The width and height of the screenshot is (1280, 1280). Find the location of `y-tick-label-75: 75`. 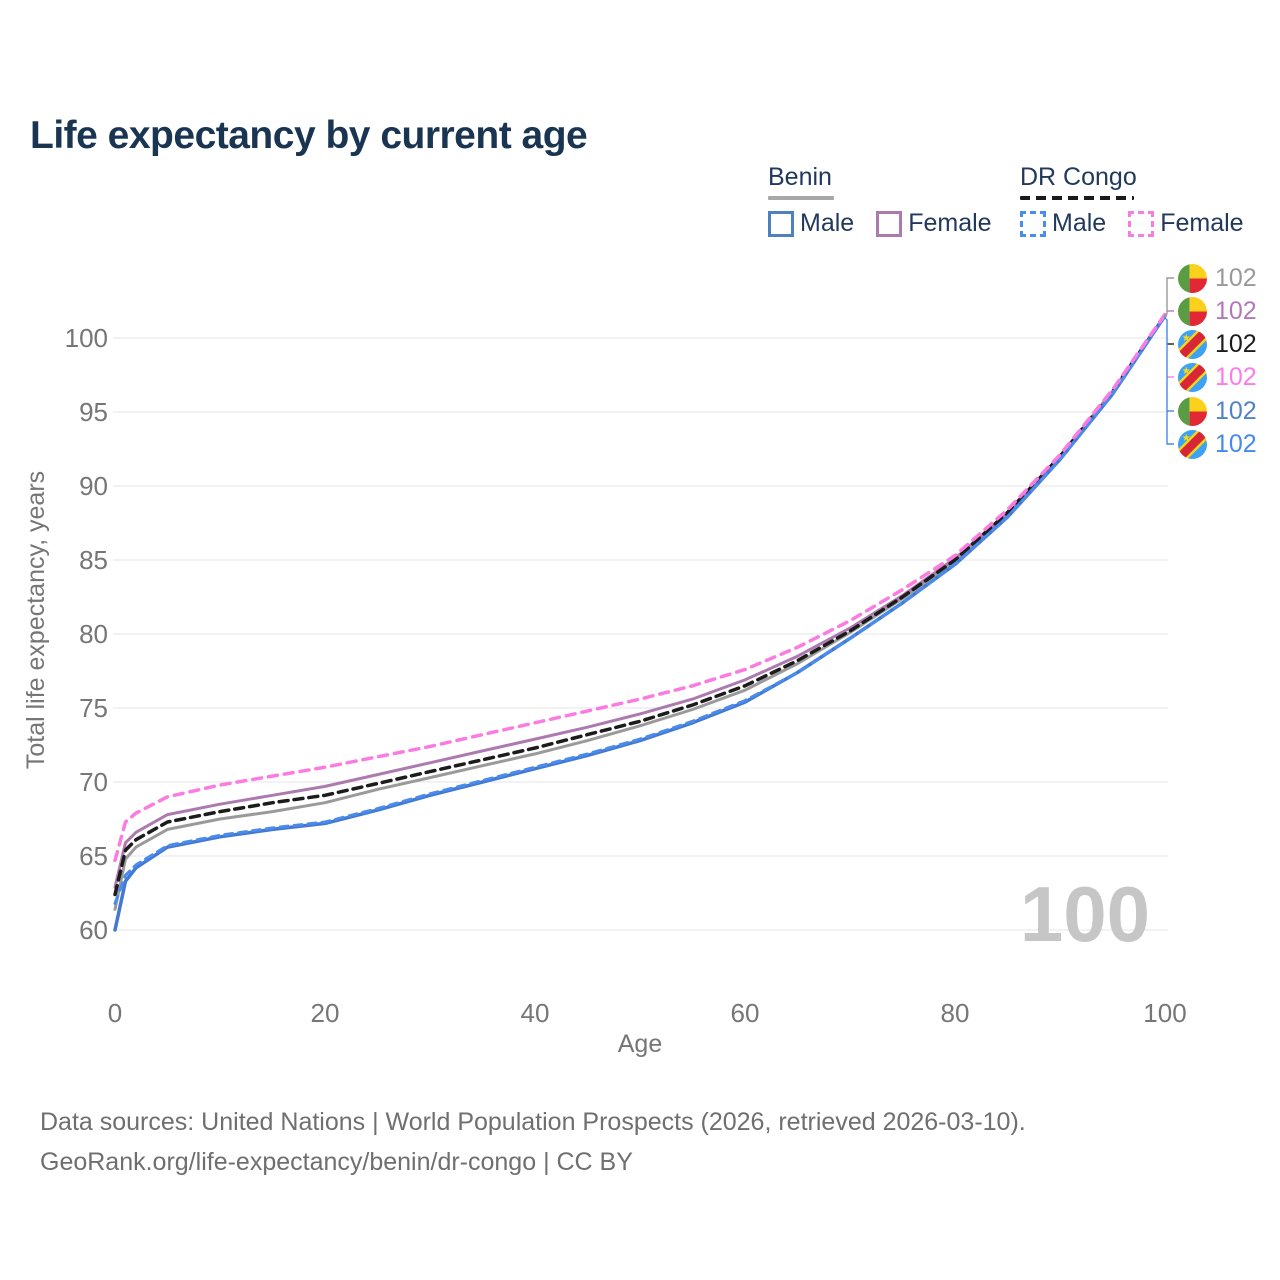

y-tick-label-75: 75 is located at coordinates (93, 708).